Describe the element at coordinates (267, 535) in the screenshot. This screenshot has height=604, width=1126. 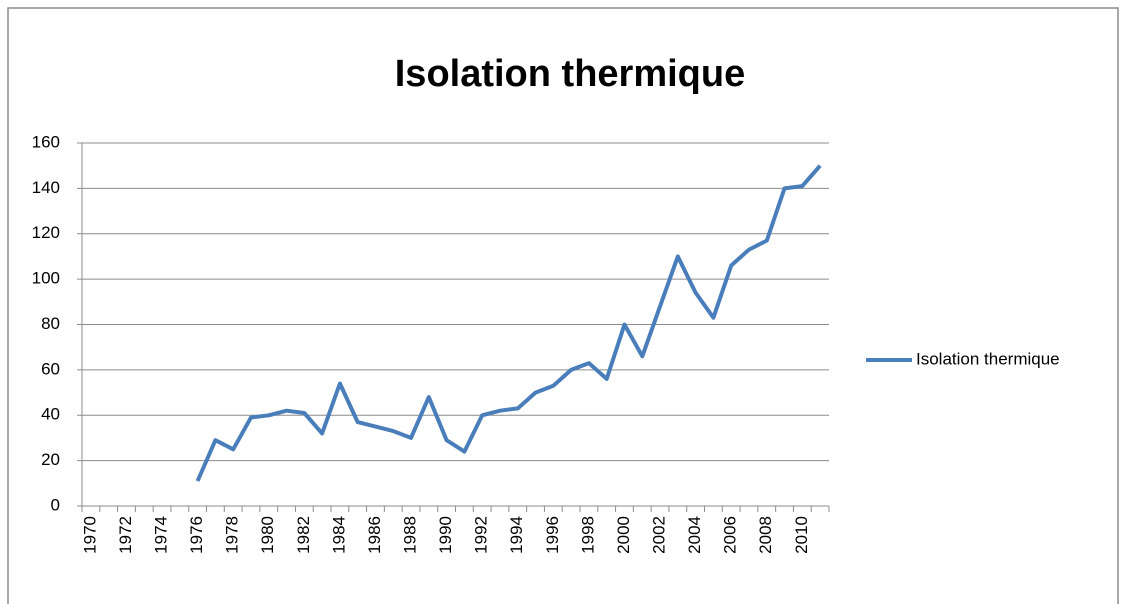
I see `x-tick-label: 1980` at that location.